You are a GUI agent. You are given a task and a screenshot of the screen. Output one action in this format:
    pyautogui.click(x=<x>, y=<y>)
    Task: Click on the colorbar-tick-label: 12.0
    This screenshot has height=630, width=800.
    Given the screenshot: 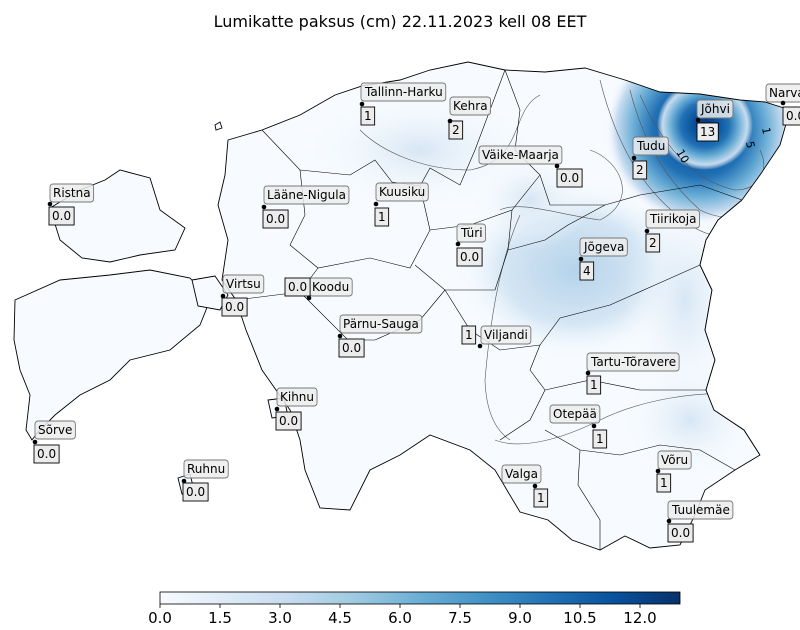 What is the action you would take?
    pyautogui.click(x=639, y=618)
    